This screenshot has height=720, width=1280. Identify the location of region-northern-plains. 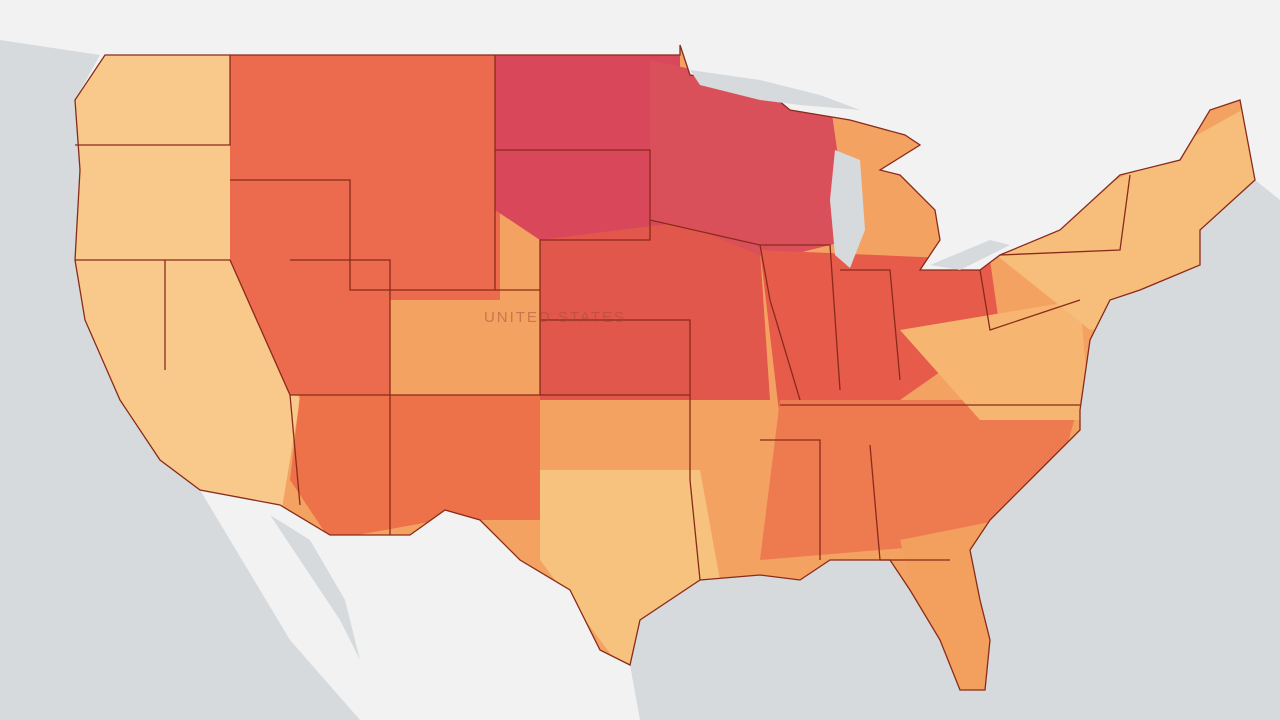
(587, 142).